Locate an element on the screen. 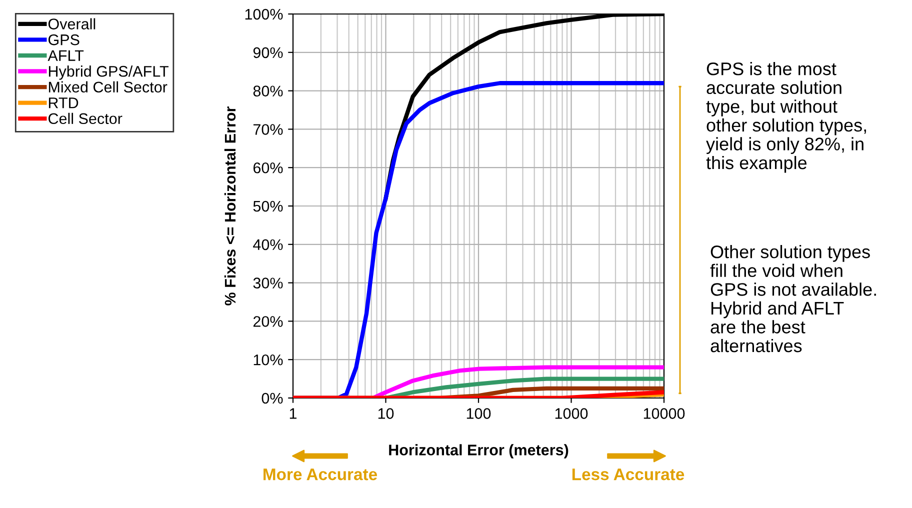  y-tick-label: 0% is located at coordinates (272, 398).